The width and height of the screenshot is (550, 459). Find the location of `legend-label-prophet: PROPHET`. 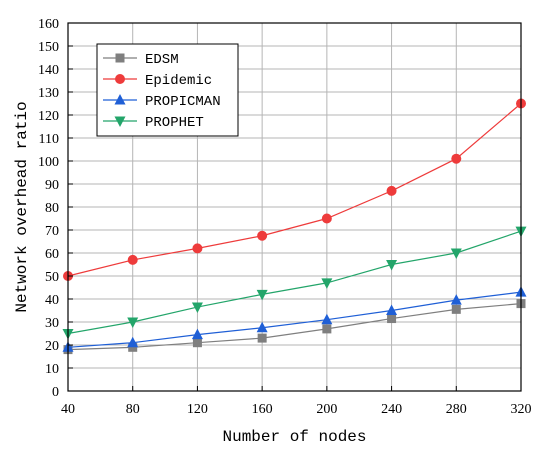

legend-label-prophet: PROPHET is located at coordinates (174, 123).